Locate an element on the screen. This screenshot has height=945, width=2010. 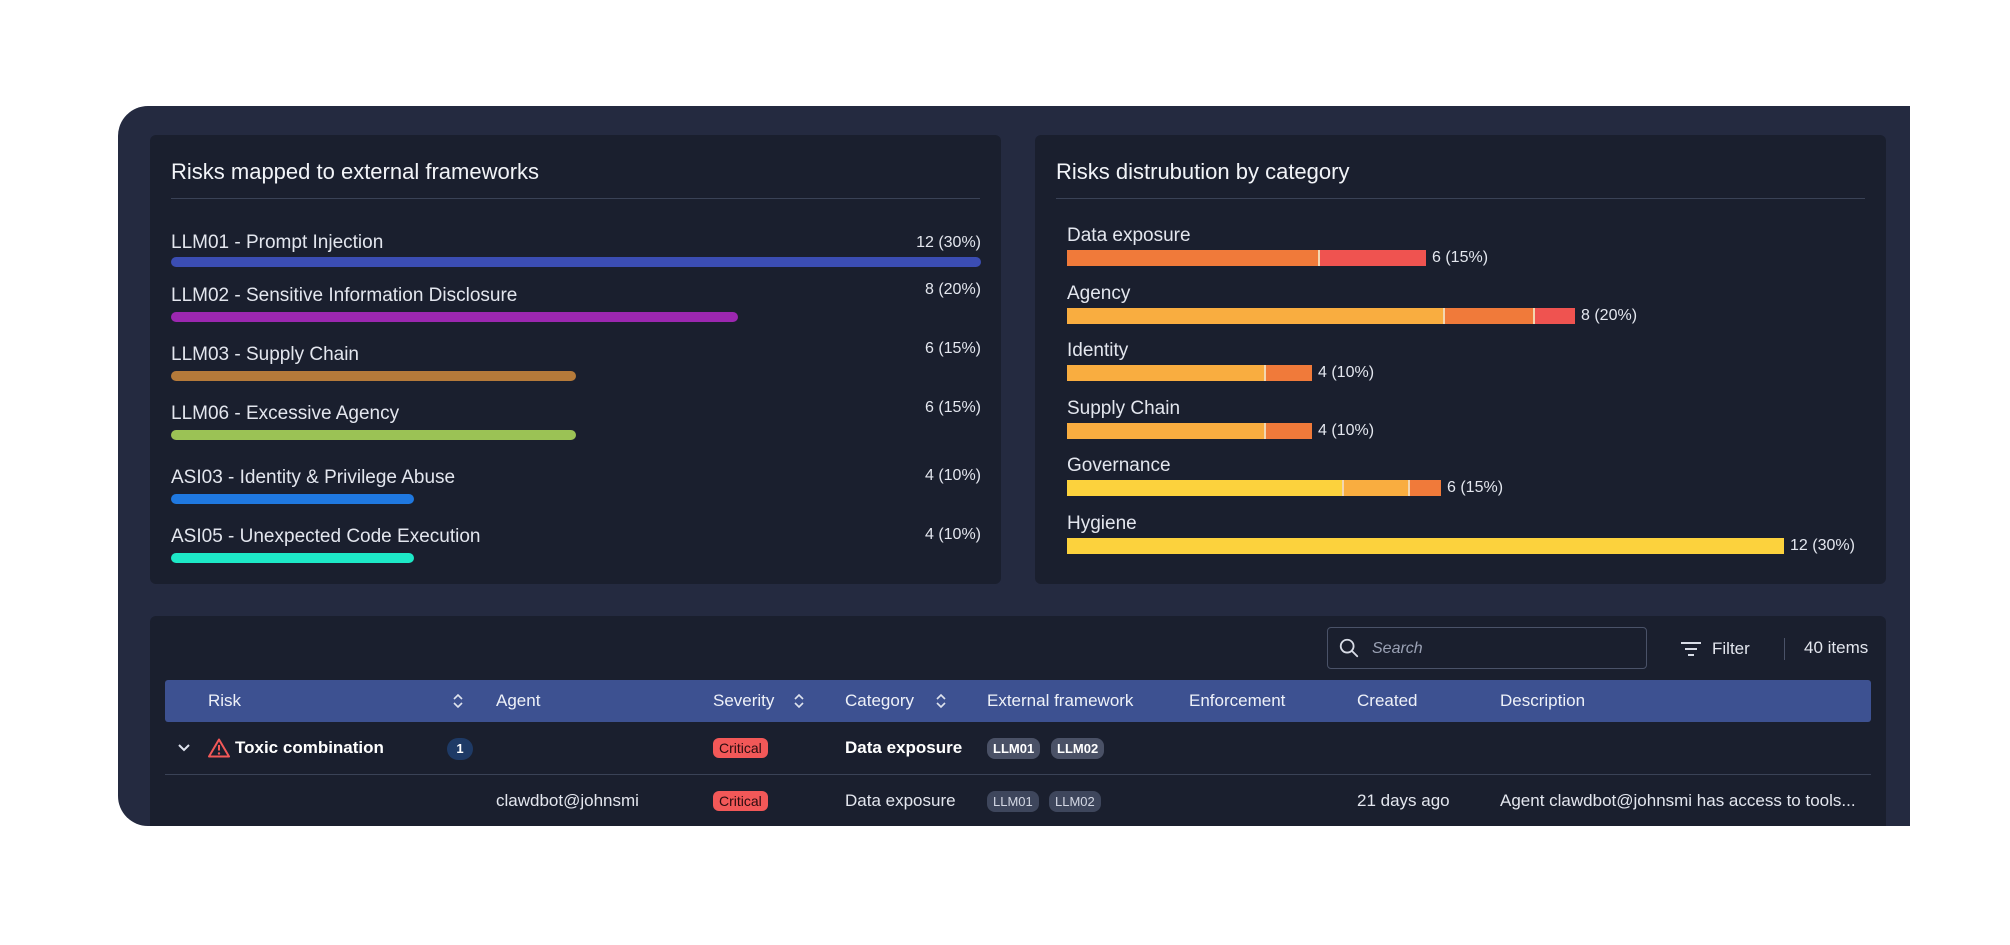
search-box is located at coordinates (1487, 648).